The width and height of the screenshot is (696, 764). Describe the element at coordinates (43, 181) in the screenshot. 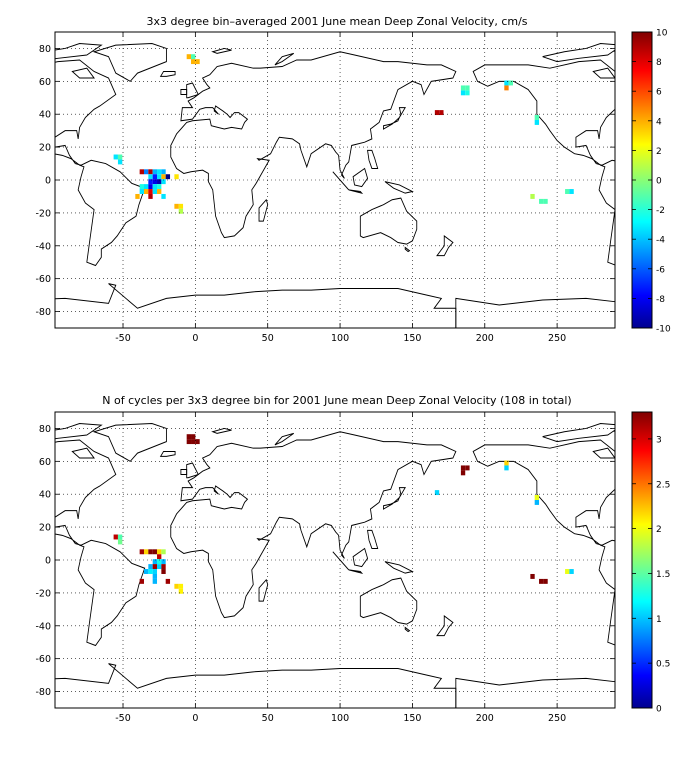

I see `velocity-y-axis: 80 60 40 20 0 -20 -40 -60 -80` at that location.